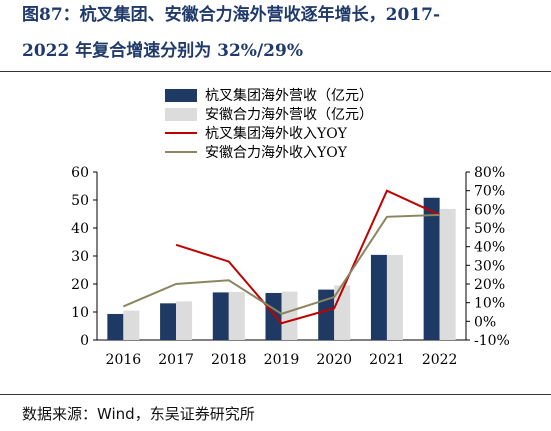  Describe the element at coordinates (489, 229) in the screenshot. I see `y-right-tick-label: 50%` at that location.